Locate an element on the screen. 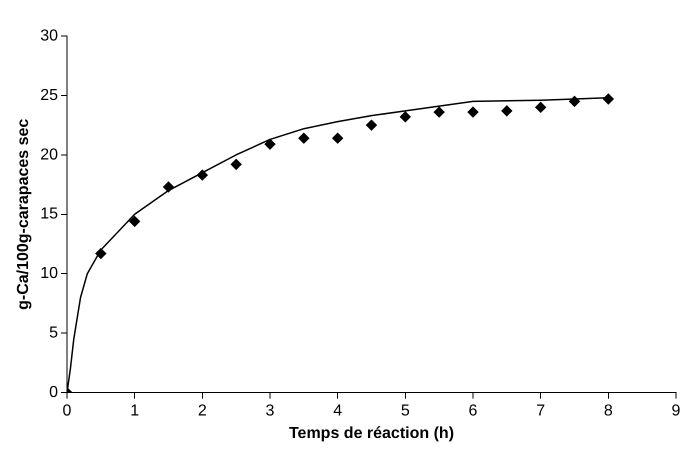  y-tick-label: 30 is located at coordinates (49, 35).